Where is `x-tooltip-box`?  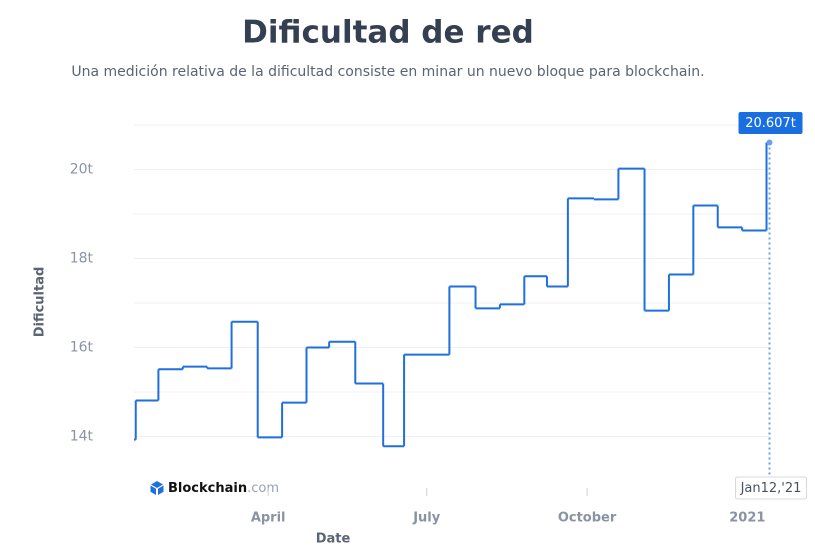
x-tooltip-box is located at coordinates (771, 488).